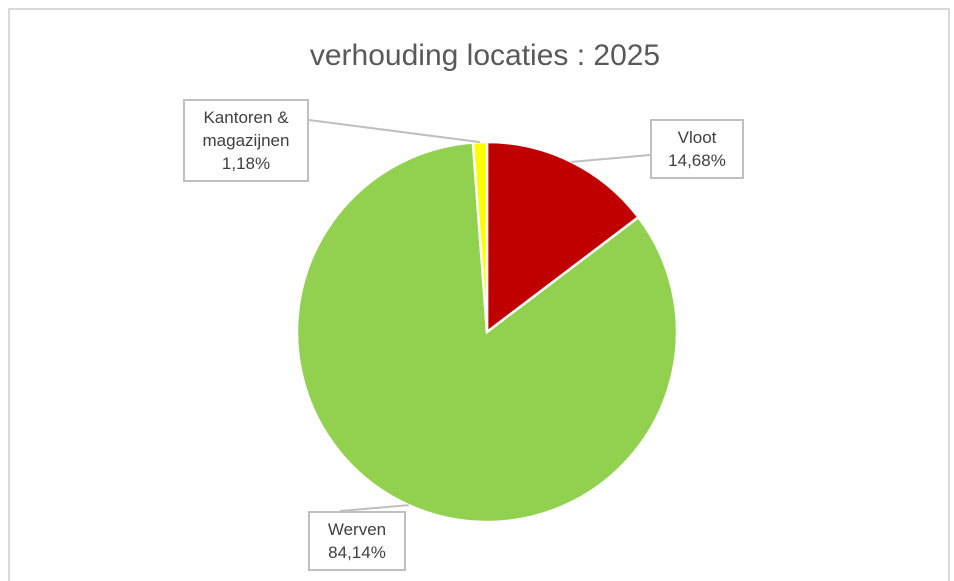 The height and width of the screenshot is (581, 954). I want to click on category-name: Kantoren & magazijnen, so click(246, 129).